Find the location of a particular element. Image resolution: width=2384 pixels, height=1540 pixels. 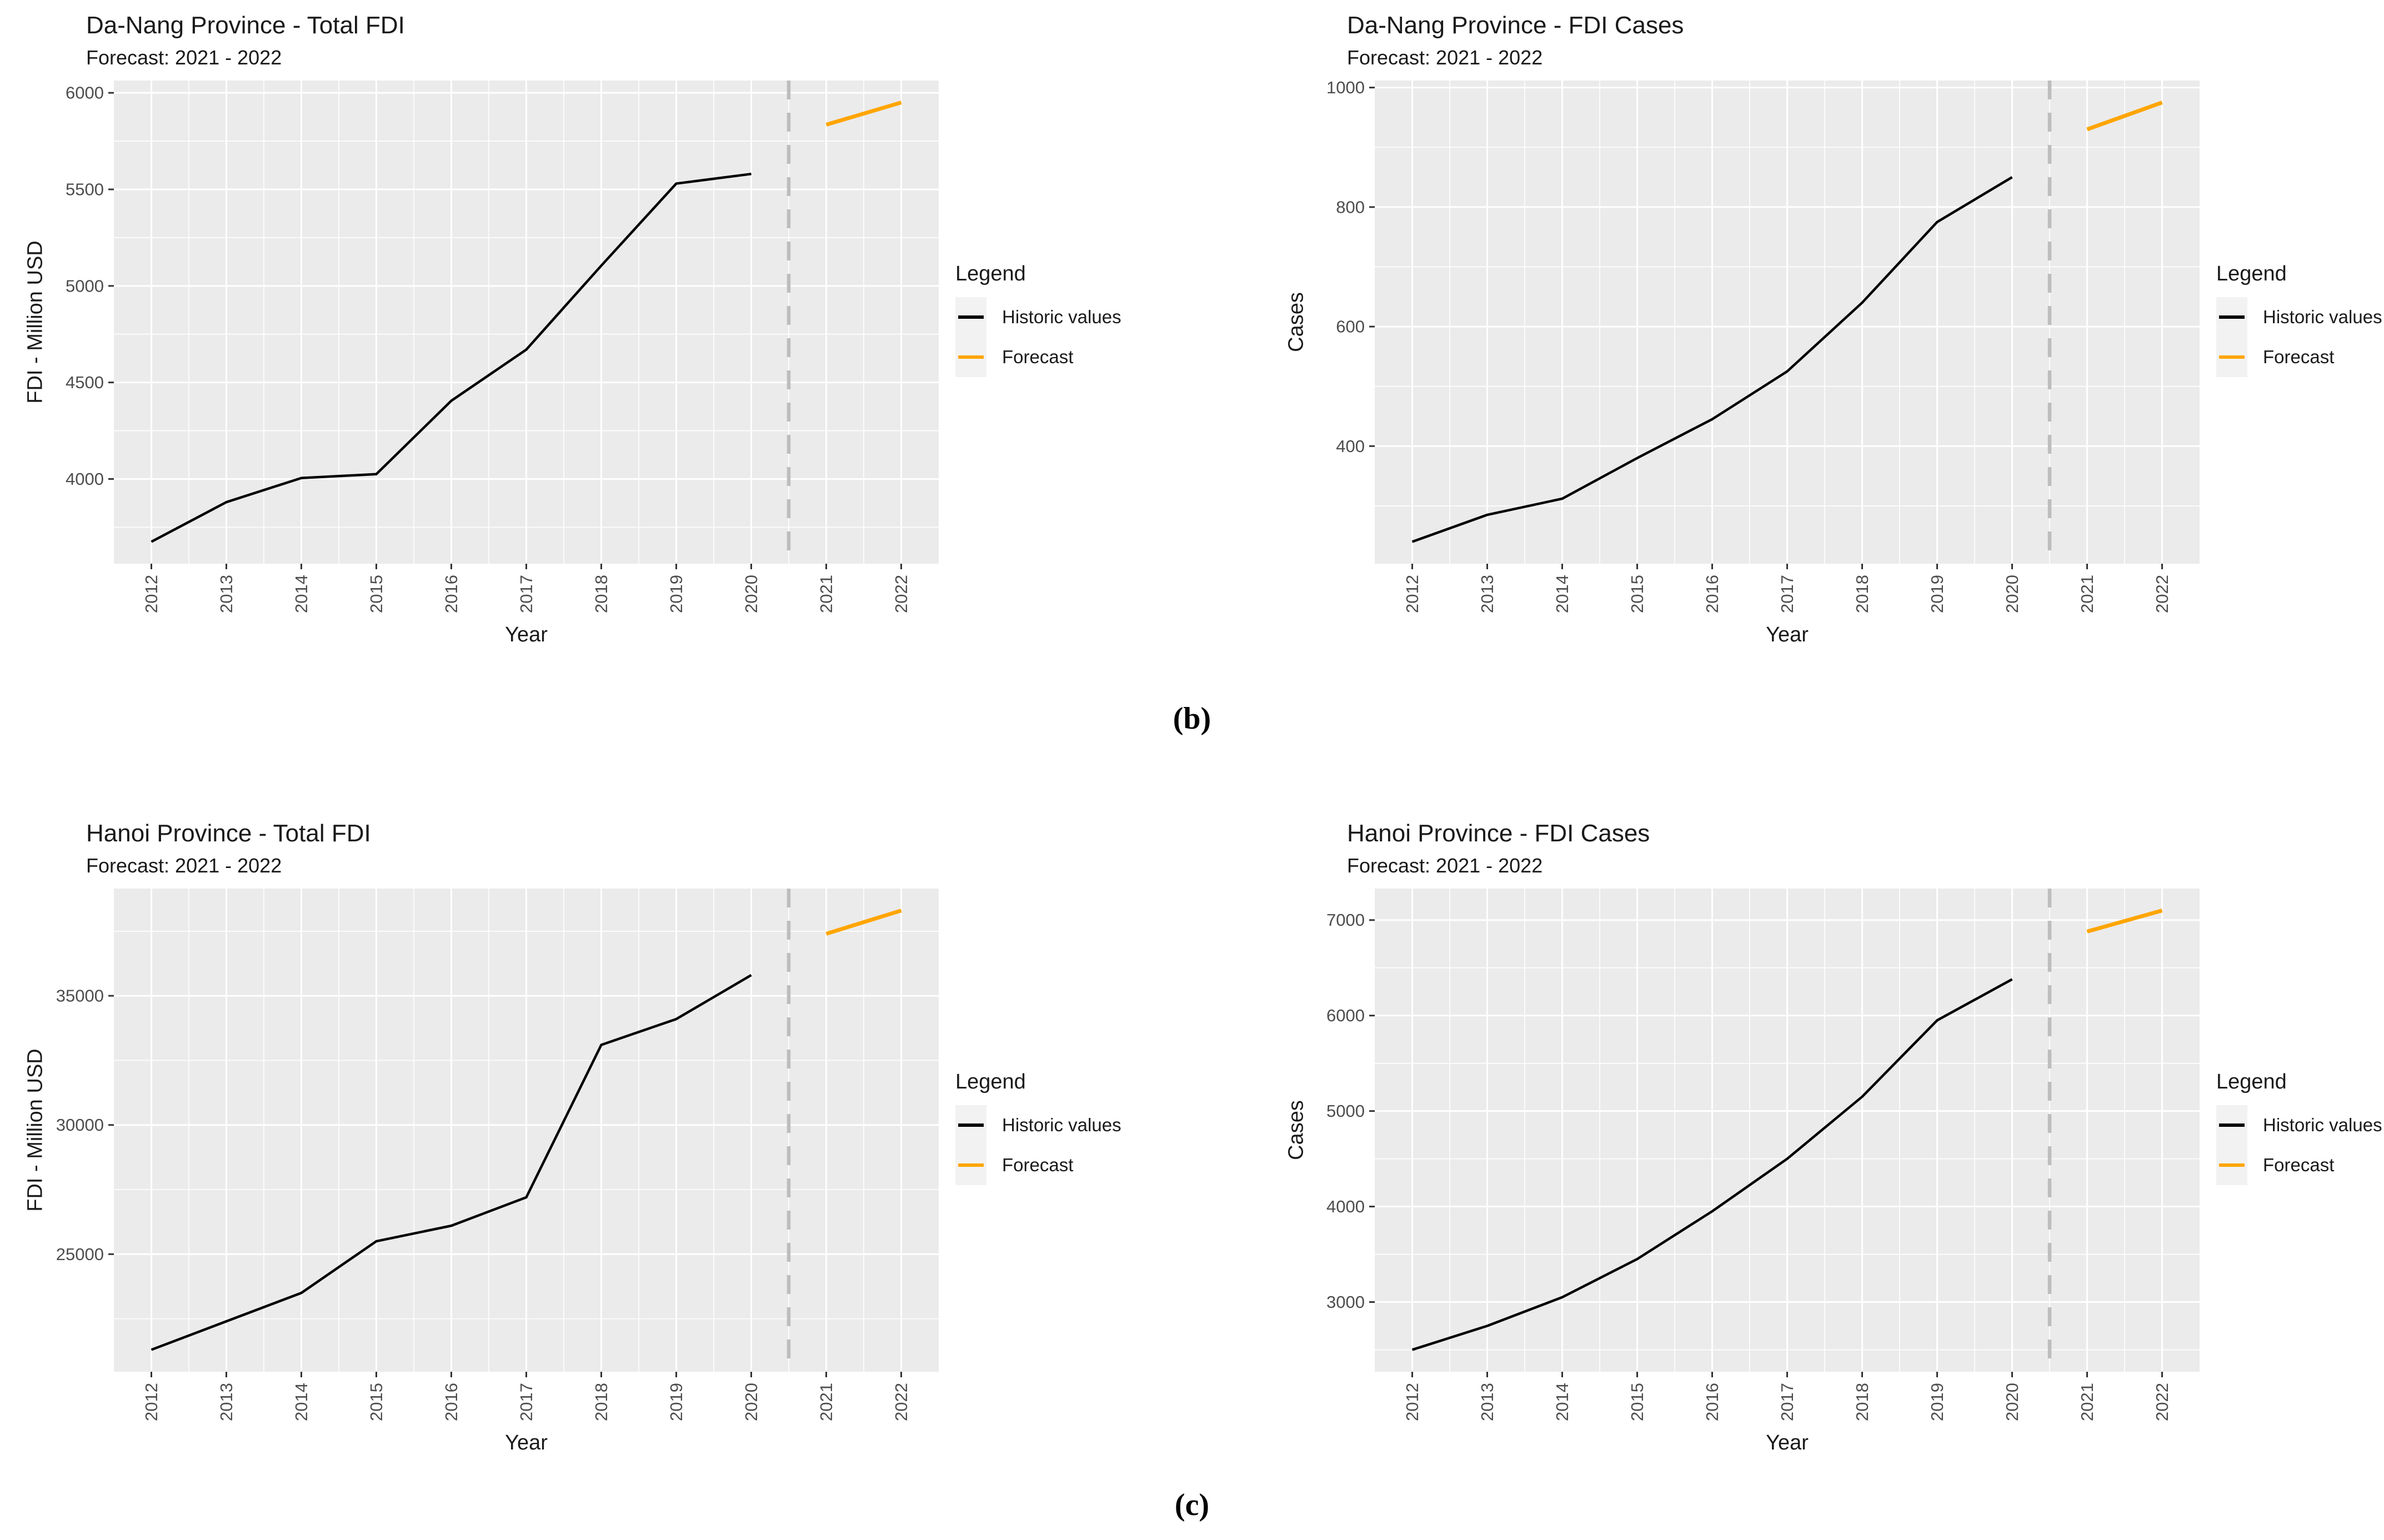

figure-label-c: (c) is located at coordinates (1192, 1505).